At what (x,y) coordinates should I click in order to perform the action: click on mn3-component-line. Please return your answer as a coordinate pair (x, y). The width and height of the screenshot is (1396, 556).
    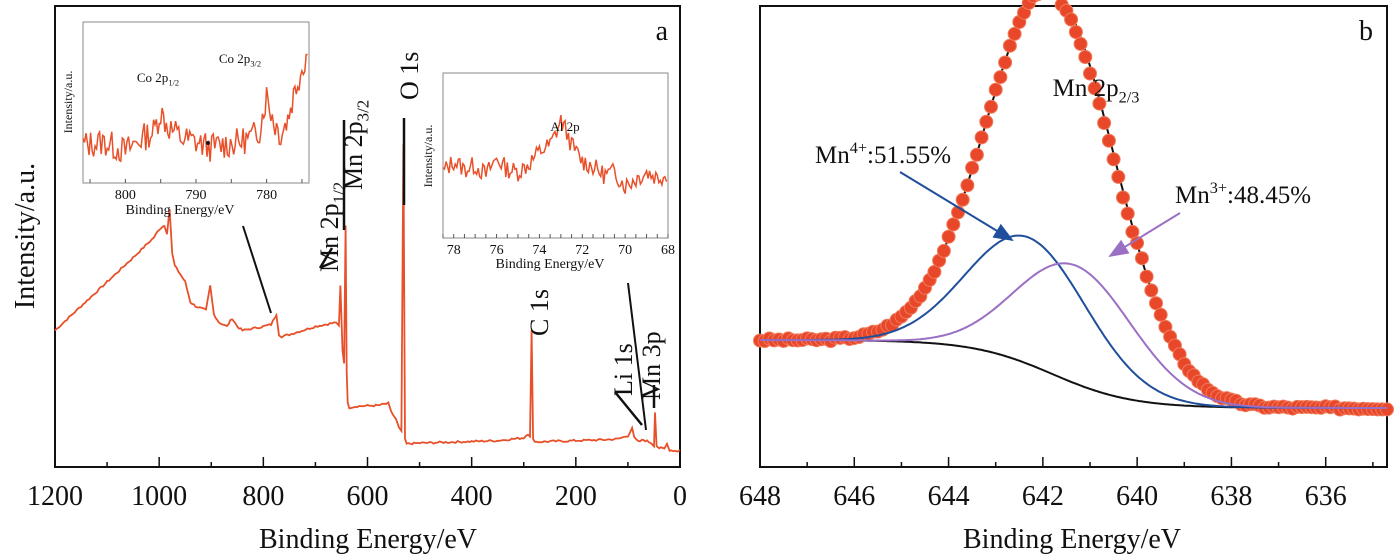
    Looking at the image, I should click on (1073, 335).